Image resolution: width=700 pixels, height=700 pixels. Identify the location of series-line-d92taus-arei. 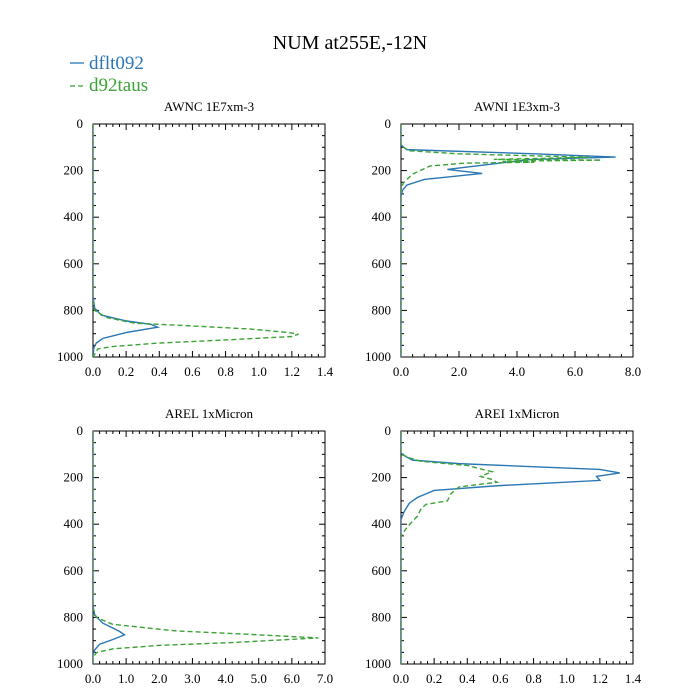
(450, 547).